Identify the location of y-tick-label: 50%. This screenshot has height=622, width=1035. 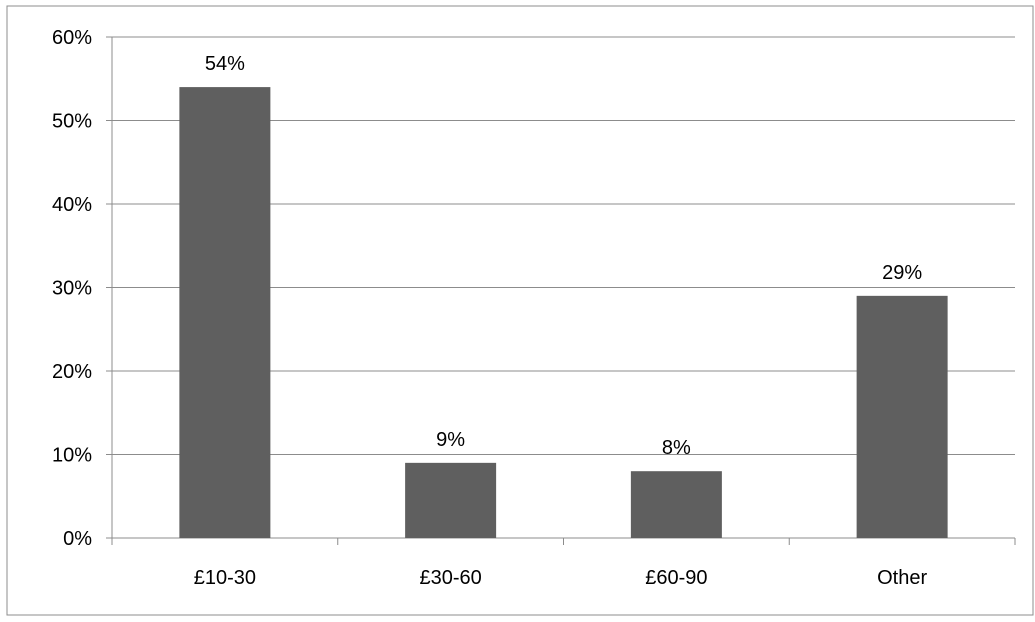
(72, 122).